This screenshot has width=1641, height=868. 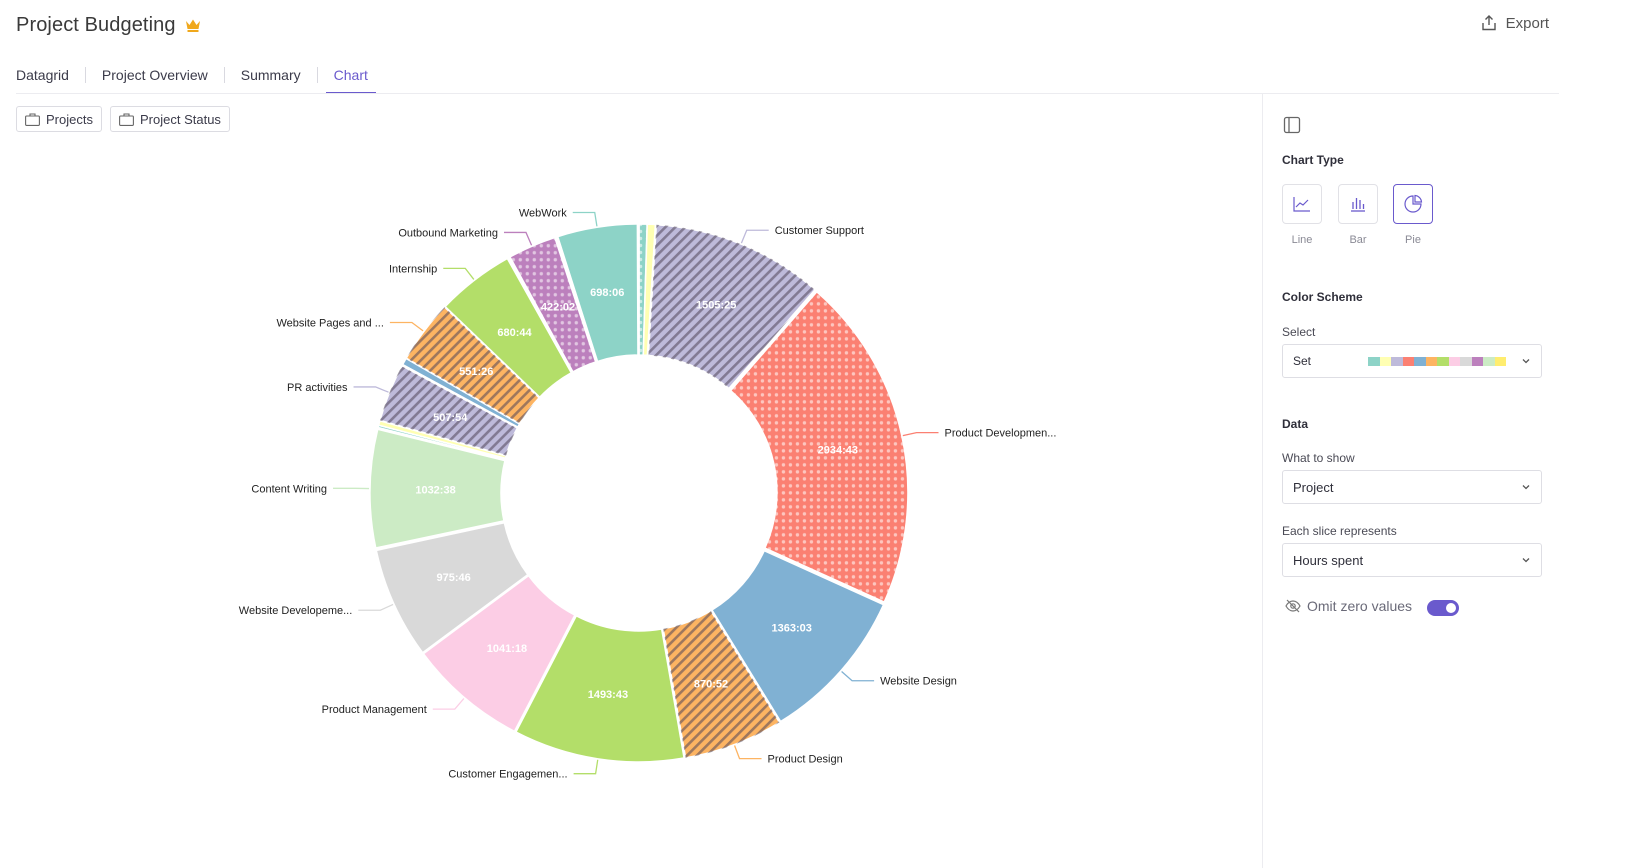 I want to click on slice-value-label: 870:52, so click(x=711, y=684).